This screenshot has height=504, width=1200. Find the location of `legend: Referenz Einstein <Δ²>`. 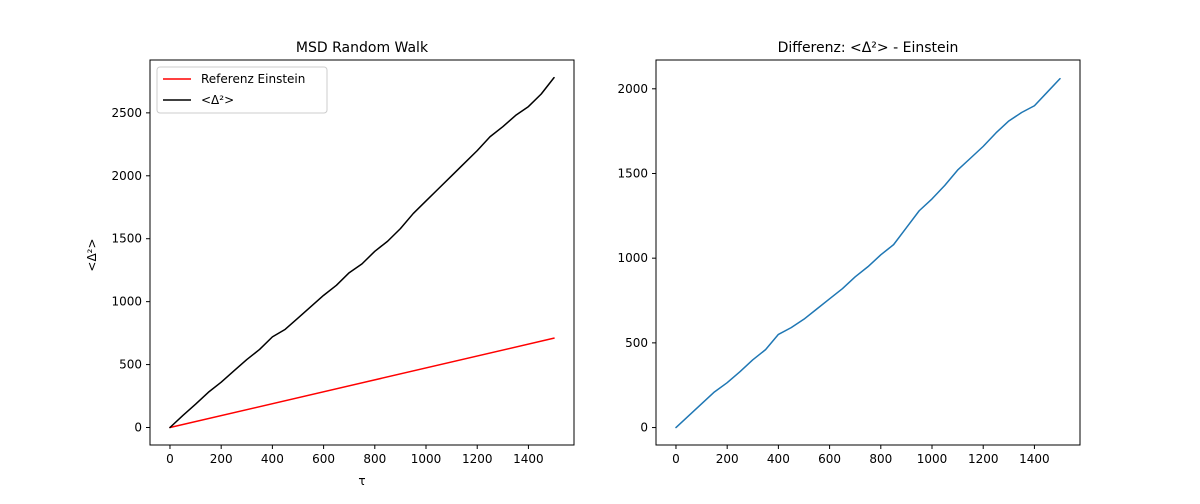

legend: Referenz Einstein <Δ²> is located at coordinates (242, 90).